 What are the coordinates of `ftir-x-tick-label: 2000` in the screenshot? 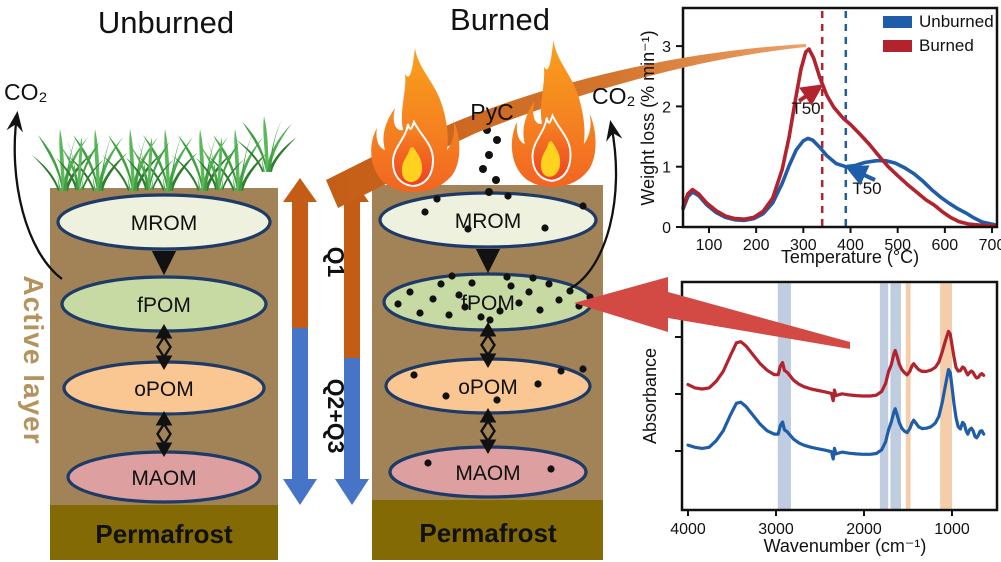 It's located at (864, 529).